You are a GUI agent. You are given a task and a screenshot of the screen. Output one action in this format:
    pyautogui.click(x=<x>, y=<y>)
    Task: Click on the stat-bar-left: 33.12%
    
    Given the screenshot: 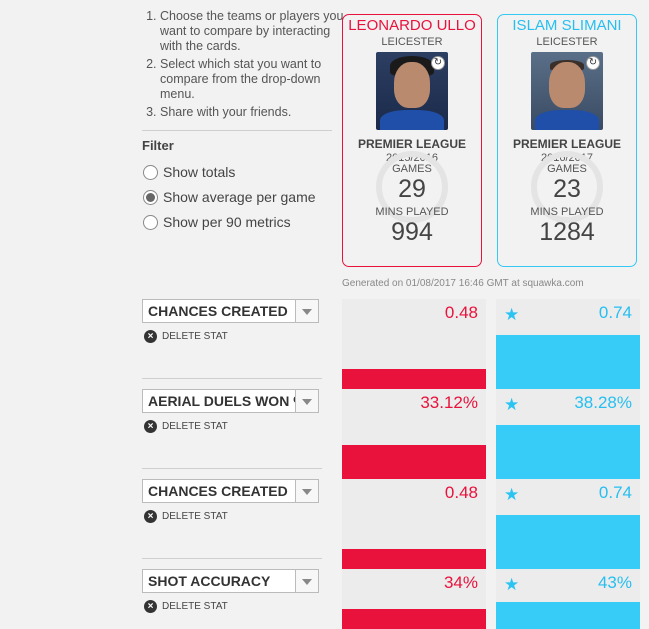 What is the action you would take?
    pyautogui.click(x=414, y=434)
    